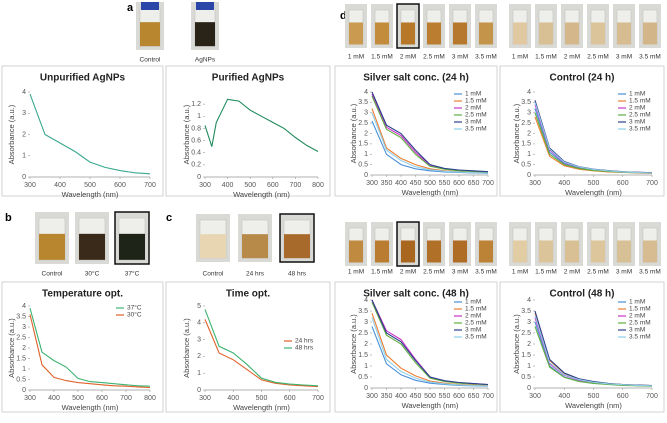 This screenshot has height=423, width=667. Describe the element at coordinates (151, 60) in the screenshot. I see `photo-label: Control` at that location.